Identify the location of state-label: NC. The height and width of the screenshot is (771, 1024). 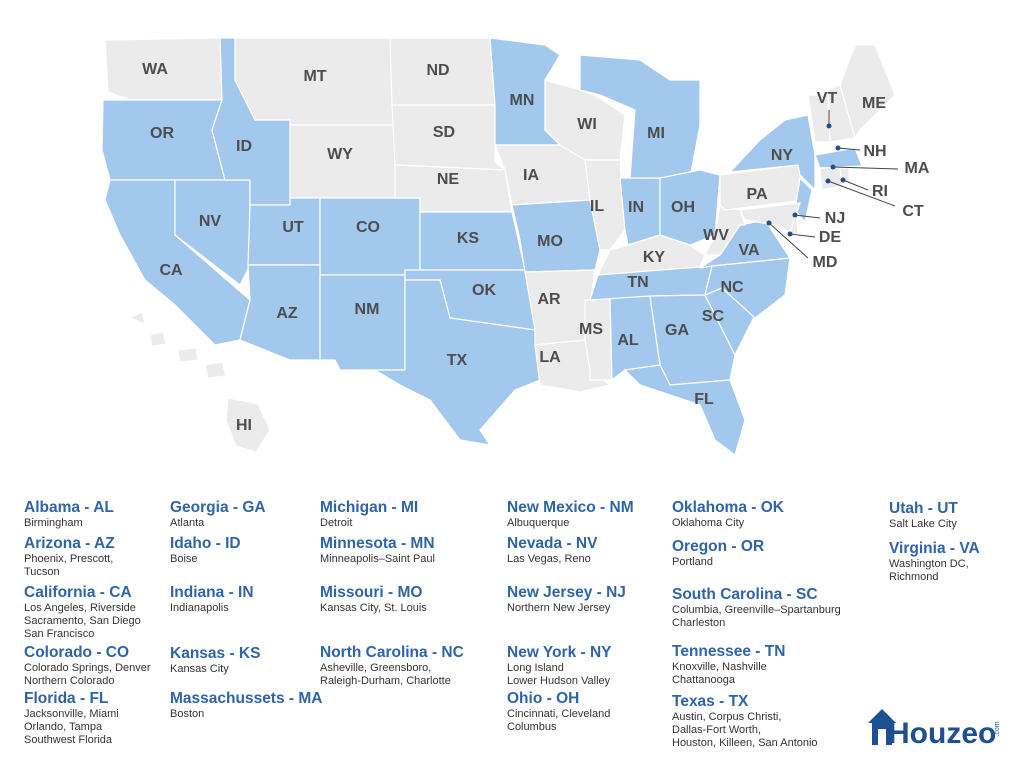
(732, 287).